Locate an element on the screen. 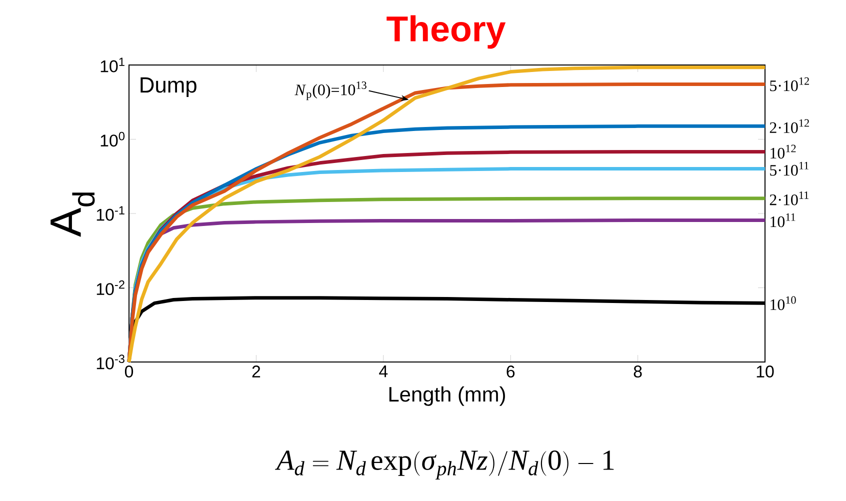 This screenshot has width=846, height=501. series-label: 5·10$^{12}$ is located at coordinates (789, 84).